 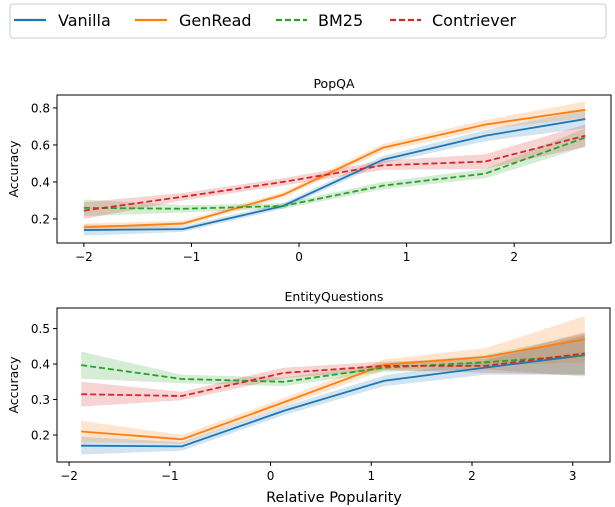 What do you see at coordinates (474, 20) in the screenshot?
I see `legend-label-contriever: Contriever` at bounding box center [474, 20].